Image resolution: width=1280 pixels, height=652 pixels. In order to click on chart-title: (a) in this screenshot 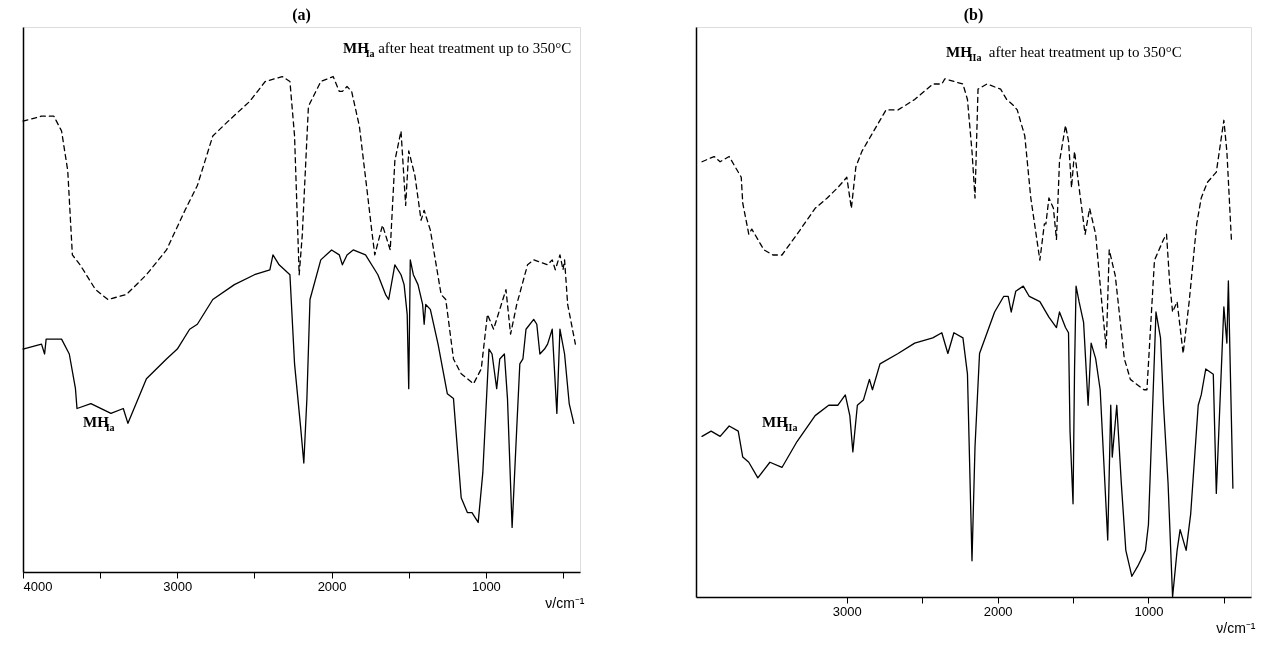, I will do `click(301, 15)`.